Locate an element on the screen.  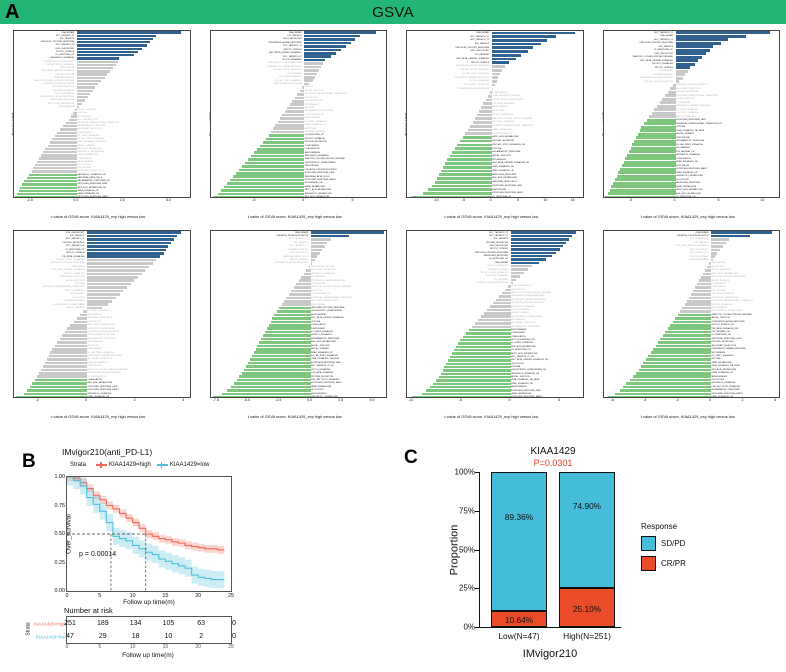
gsva-bar-label: ANDROGEN_RESPONSE is located at coordinates (688, 183).